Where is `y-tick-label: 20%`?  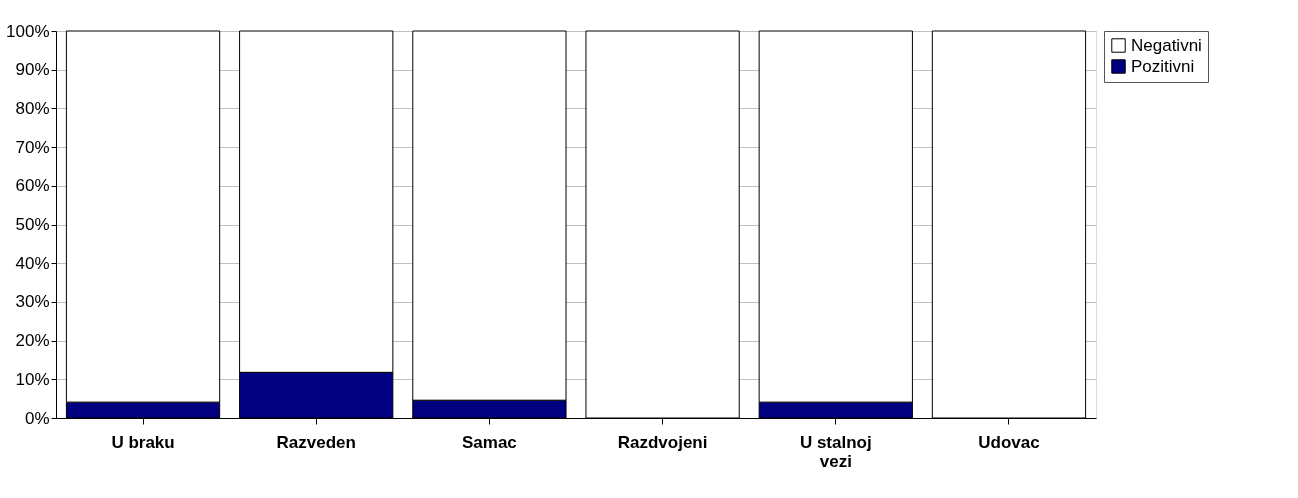
y-tick-label: 20% is located at coordinates (32, 341).